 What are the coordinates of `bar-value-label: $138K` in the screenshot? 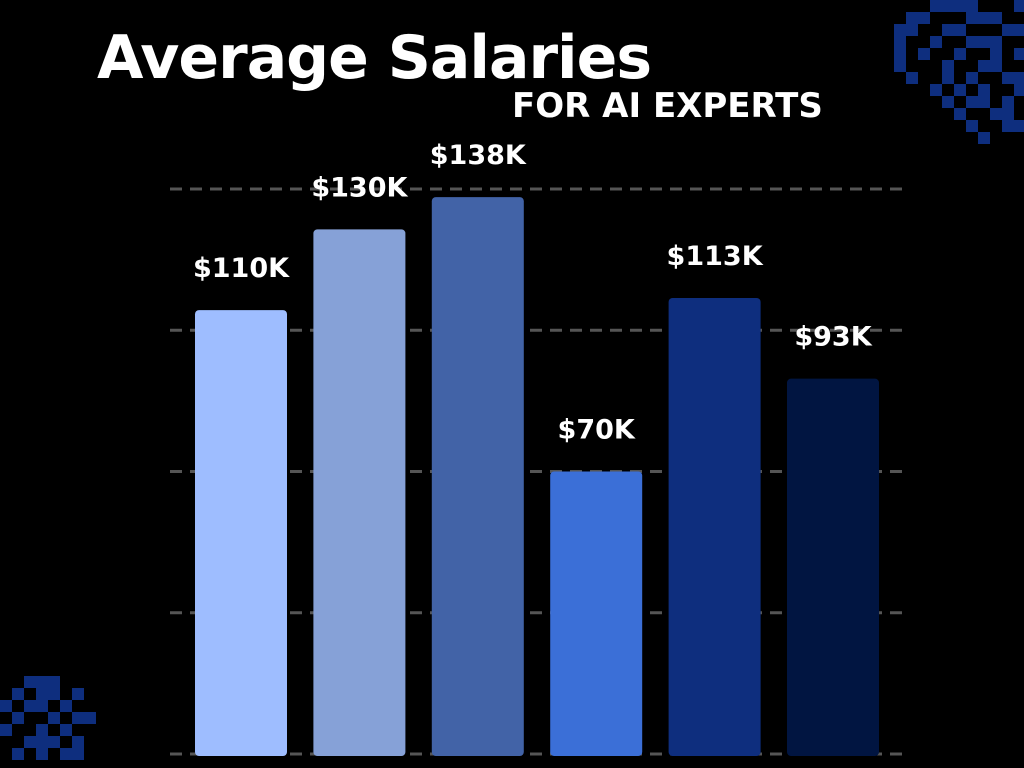 It's located at (478, 155).